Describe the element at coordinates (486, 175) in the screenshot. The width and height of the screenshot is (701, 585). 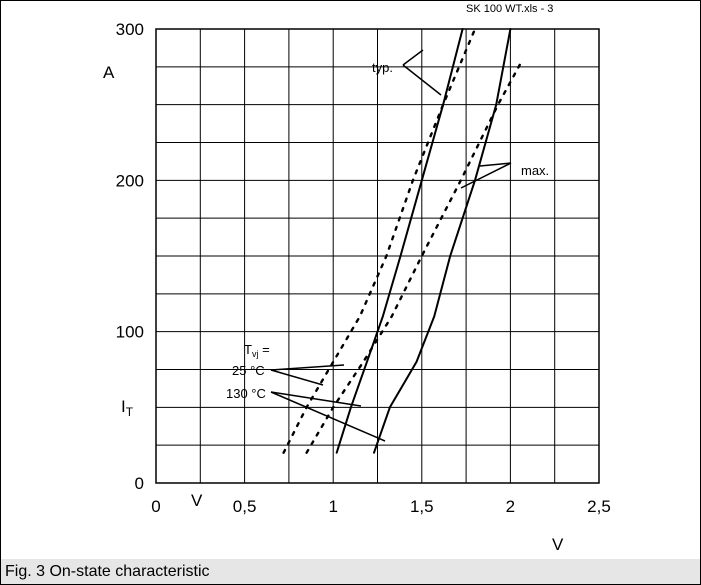
I see `max-leader-bottom` at that location.